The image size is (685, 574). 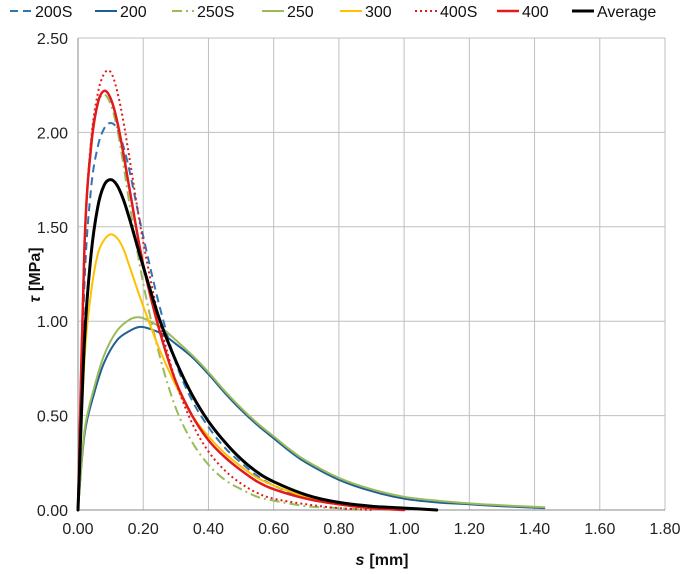 I want to click on legend-label: 300, so click(x=378, y=12).